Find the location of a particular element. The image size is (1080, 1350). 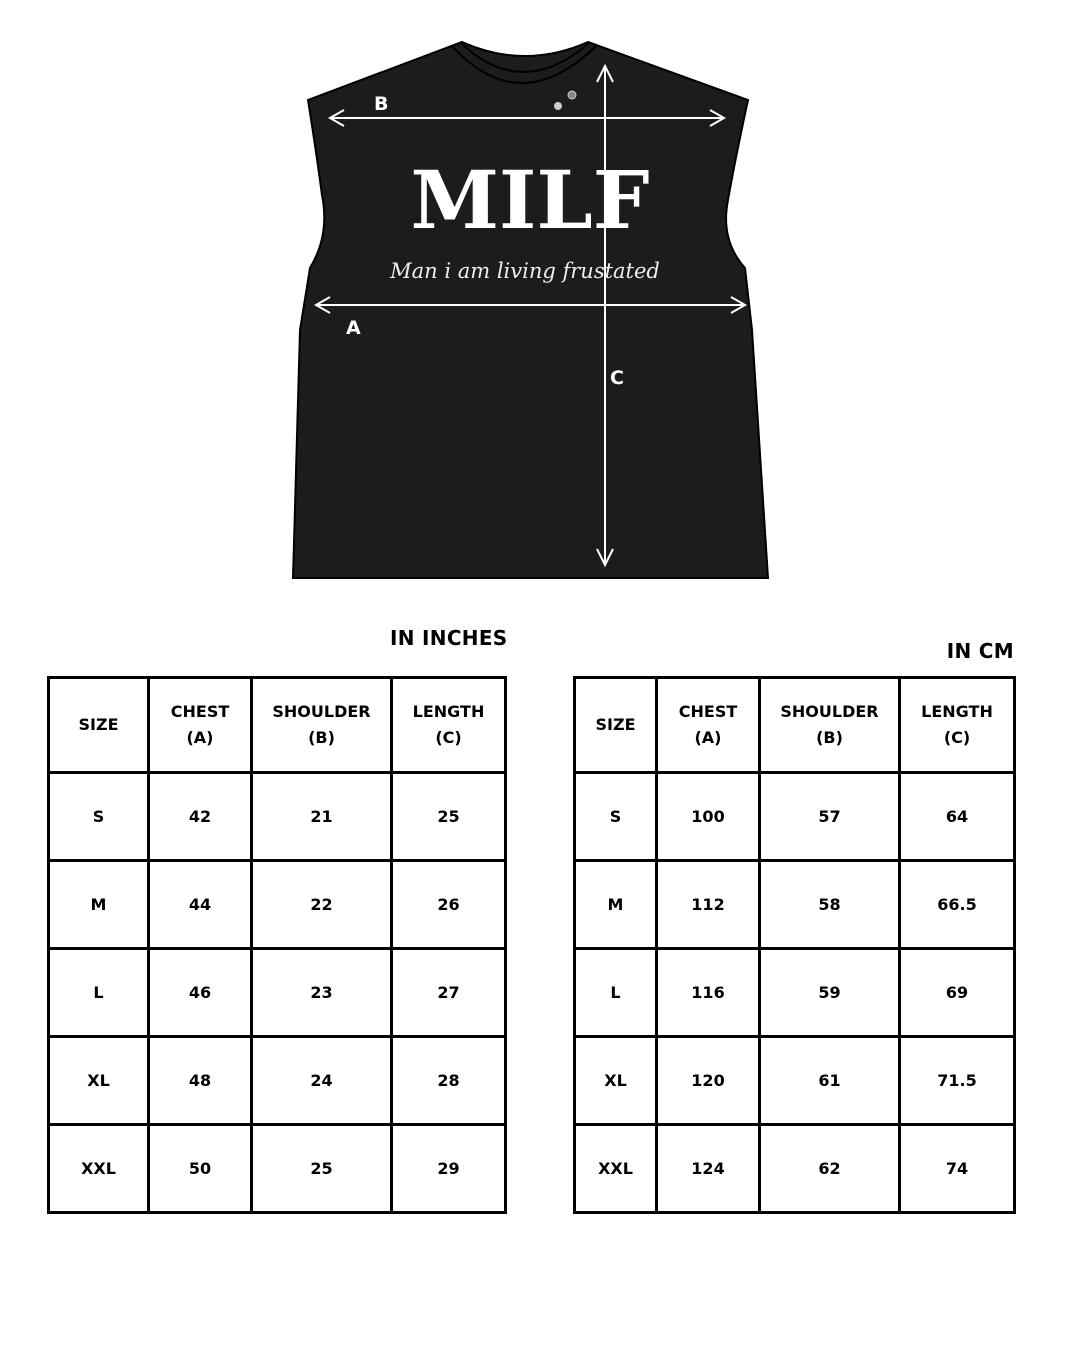

table-row: S 42 21 25 is located at coordinates (277, 816).